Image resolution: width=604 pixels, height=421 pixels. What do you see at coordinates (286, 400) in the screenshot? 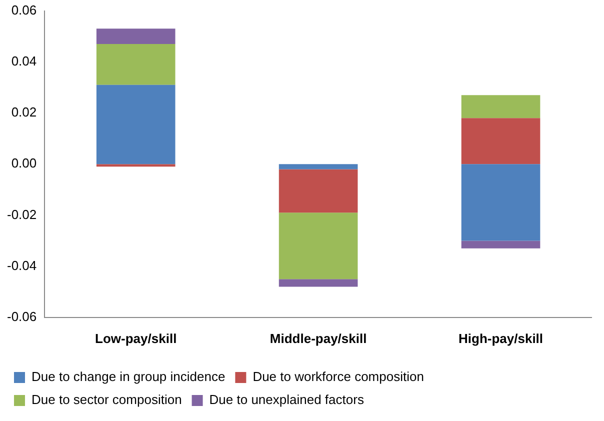
I see `legend-label: Due to unexplained factors` at bounding box center [286, 400].